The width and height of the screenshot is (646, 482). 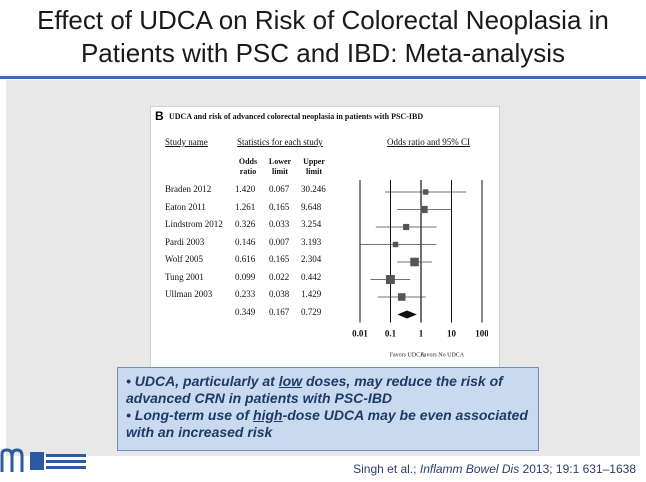 I want to click on x-tick-label: 0.1, so click(x=391, y=334).